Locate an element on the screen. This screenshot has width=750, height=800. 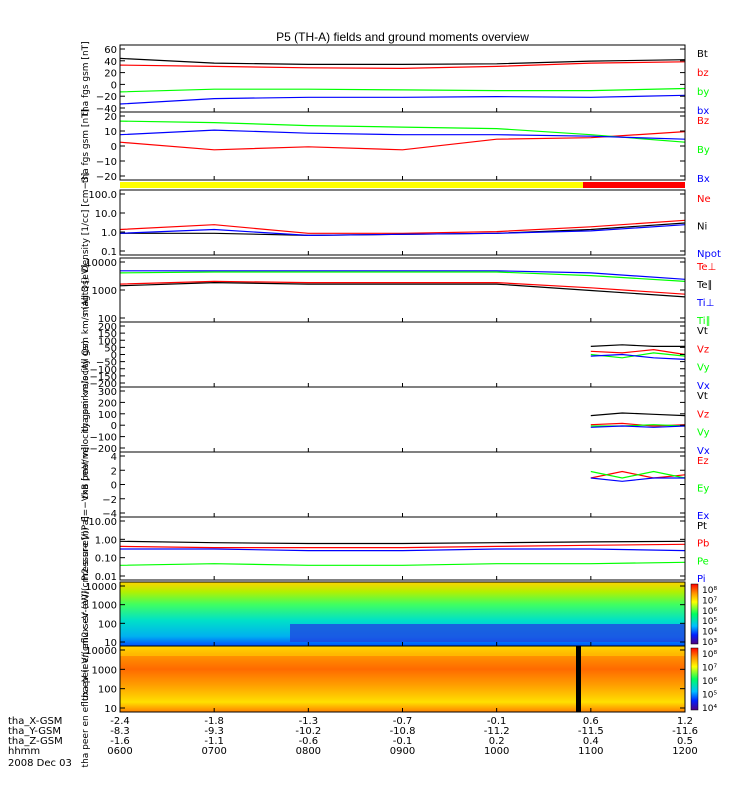
y-tick-label: −2 is located at coordinates (109, 500).